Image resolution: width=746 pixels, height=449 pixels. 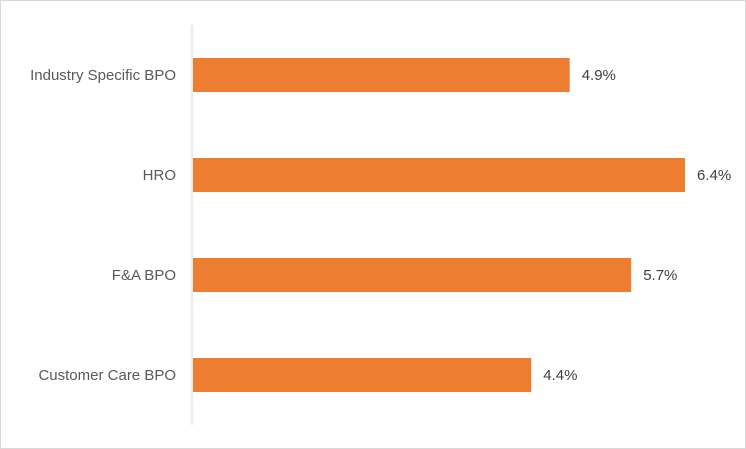 What do you see at coordinates (103, 75) in the screenshot?
I see `category-label-0: Industry Specific BPO` at bounding box center [103, 75].